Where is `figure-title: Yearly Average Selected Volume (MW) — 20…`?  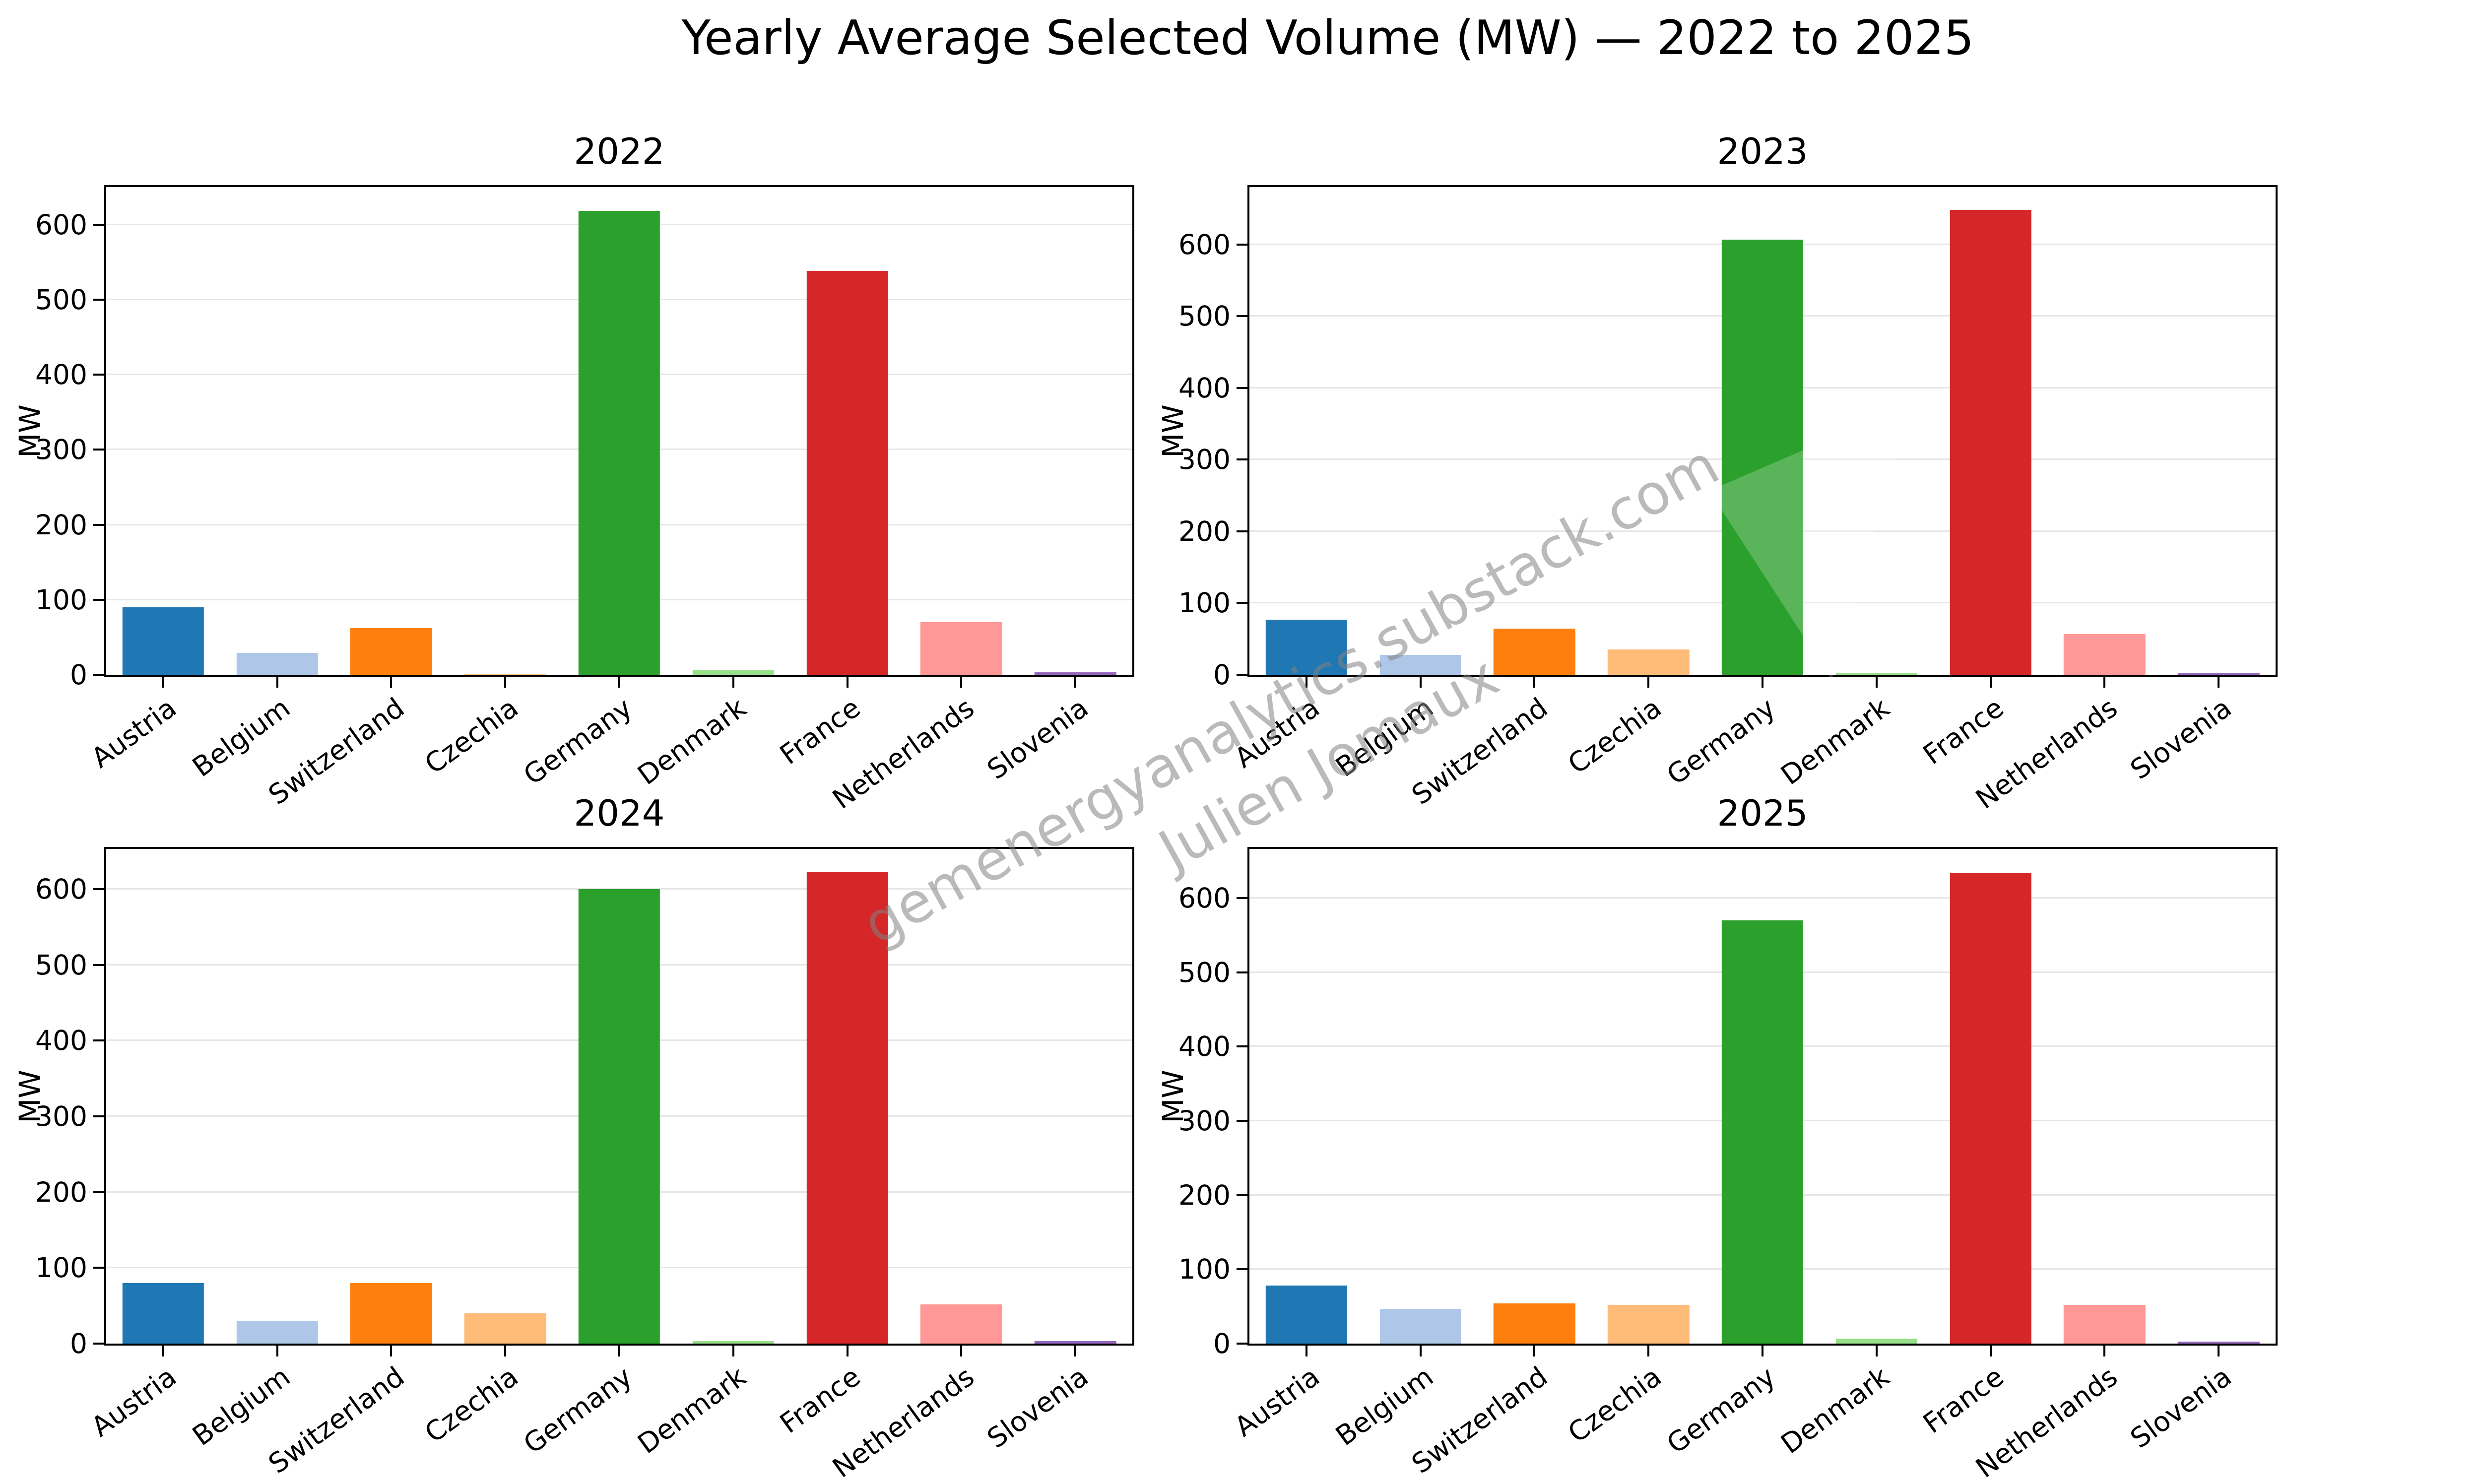 figure-title: Yearly Average Selected Volume (MW) — 20… is located at coordinates (1327, 38).